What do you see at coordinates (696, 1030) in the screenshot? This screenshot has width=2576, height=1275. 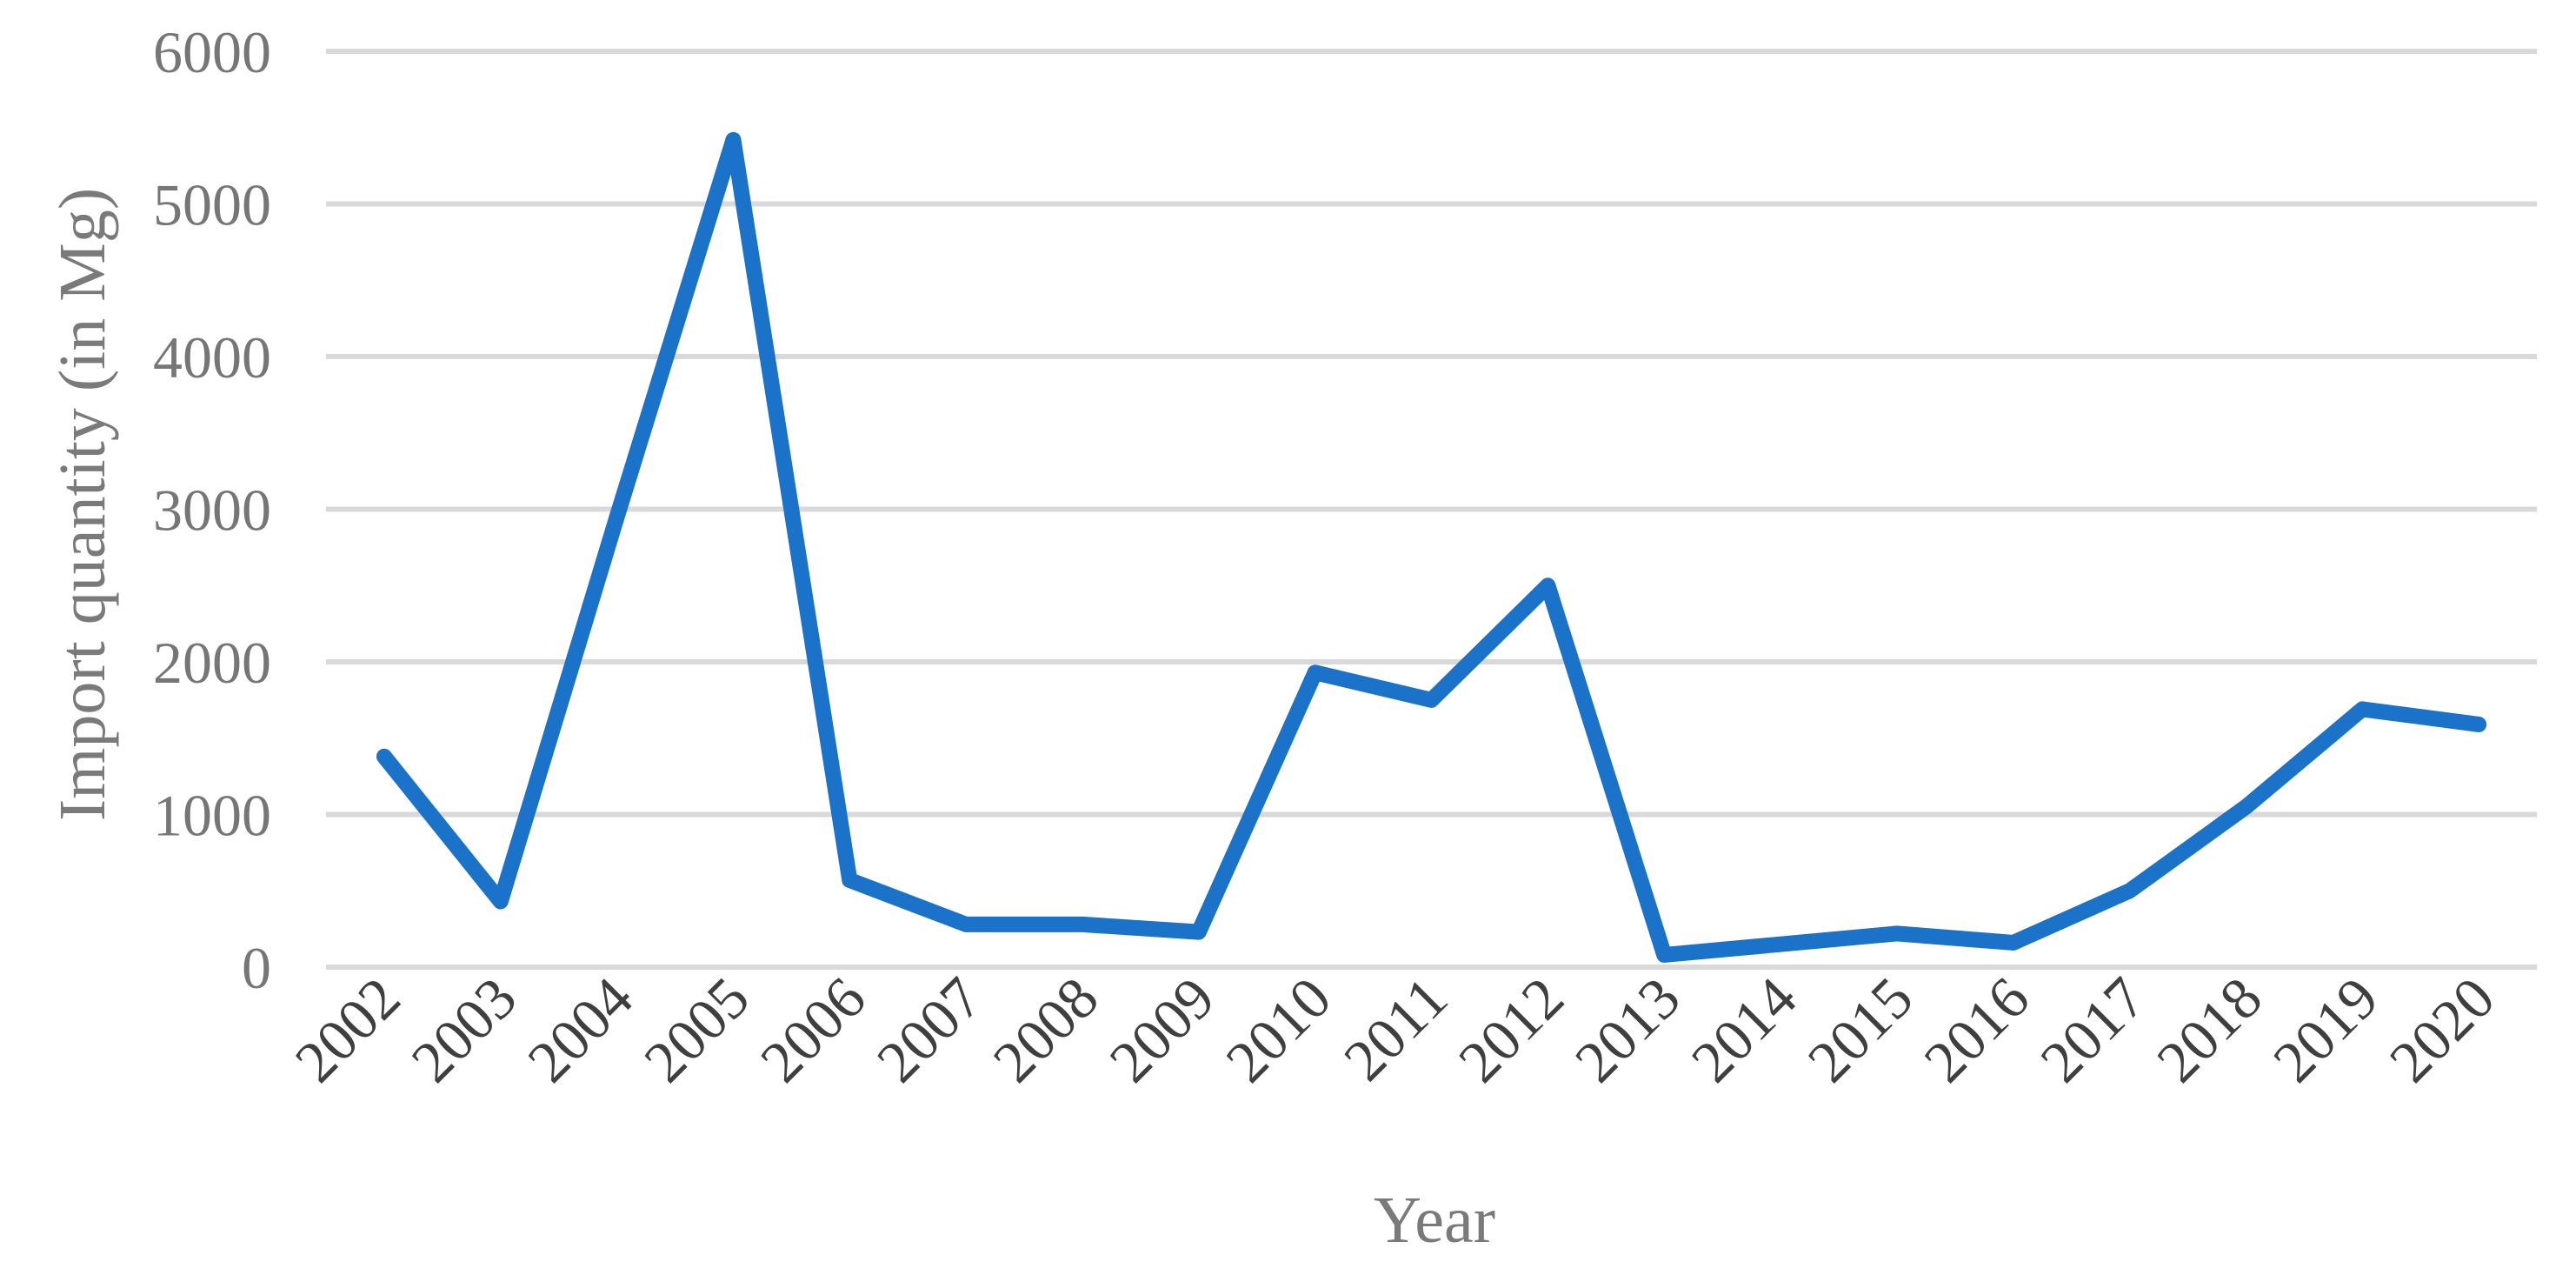 I see `x-tick-label: 2005` at bounding box center [696, 1030].